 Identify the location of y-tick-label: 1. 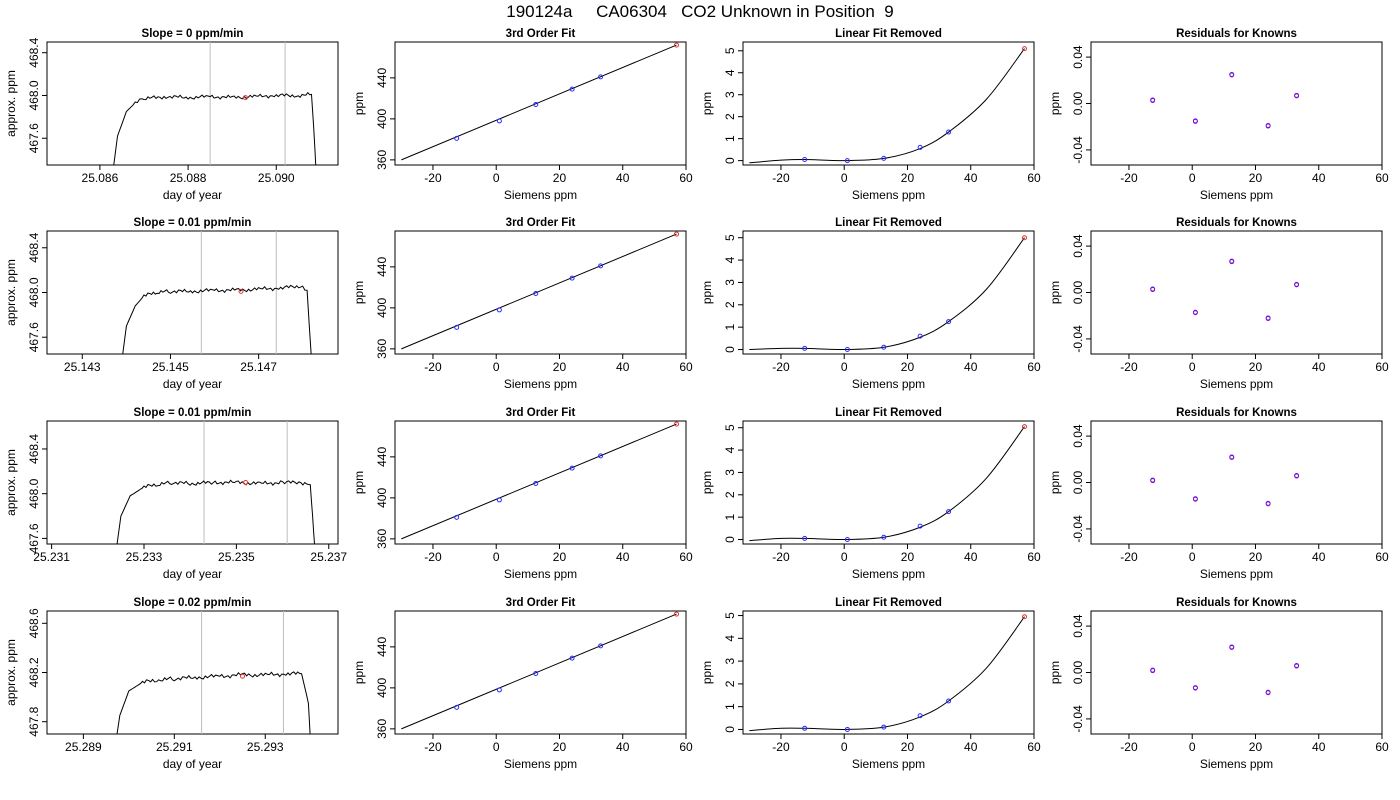
(730, 327).